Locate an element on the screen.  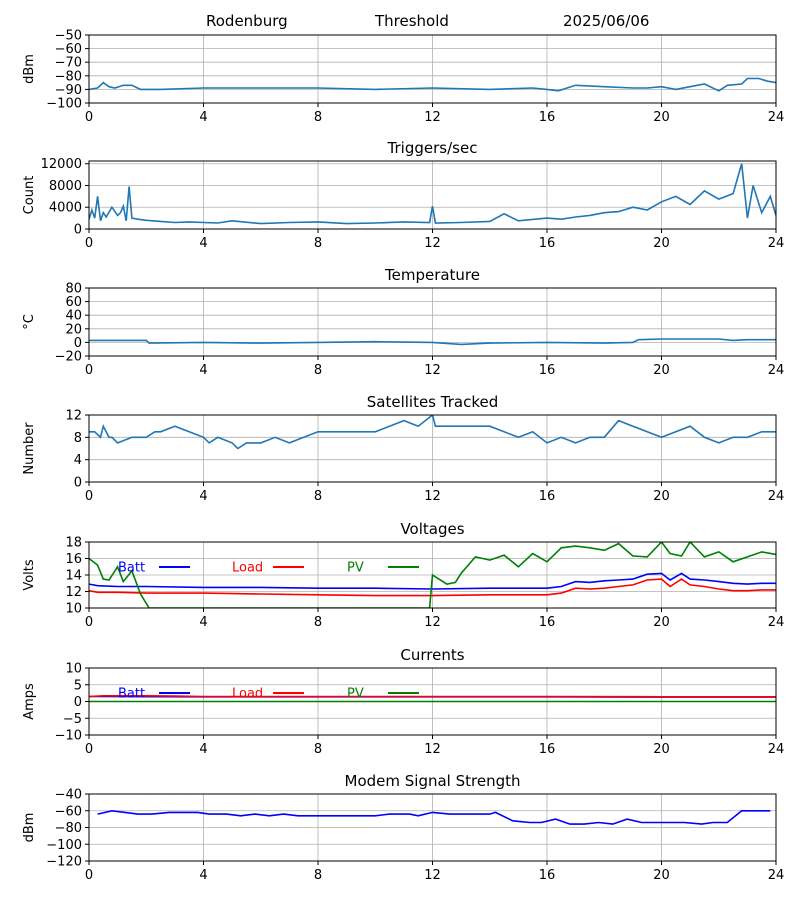
y-tick-label: 8 is located at coordinates (78, 438).